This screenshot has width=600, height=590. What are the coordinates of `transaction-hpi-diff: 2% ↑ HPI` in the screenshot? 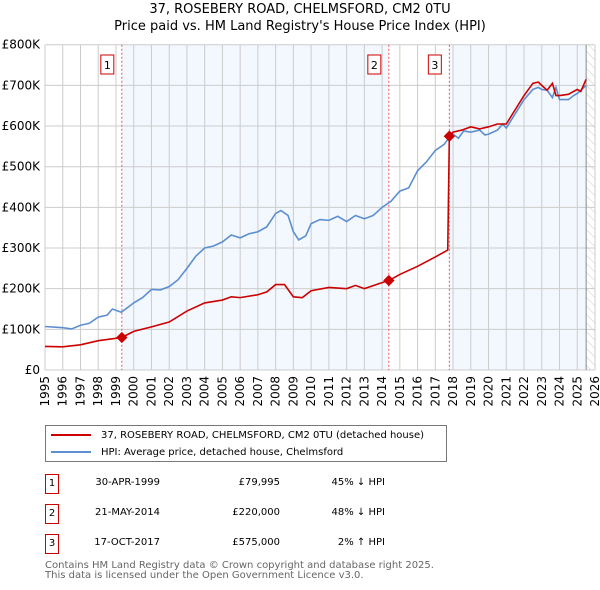 It's located at (361, 542).